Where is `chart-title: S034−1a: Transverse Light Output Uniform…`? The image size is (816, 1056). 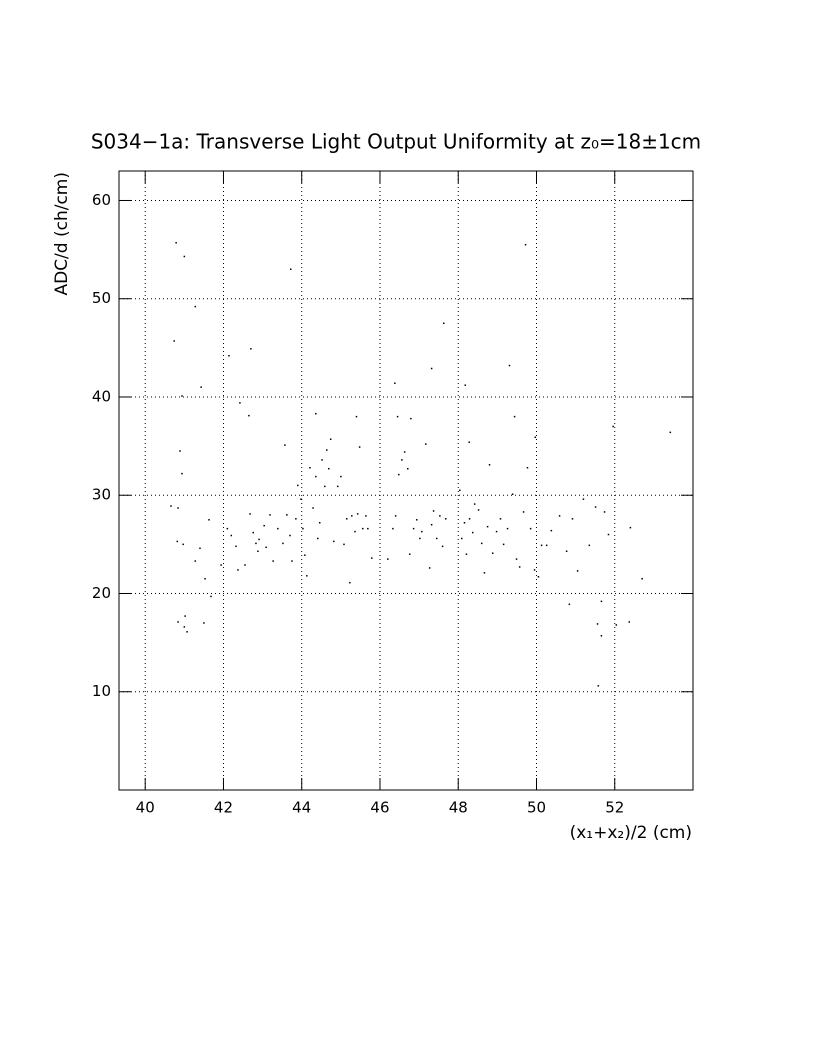
chart-title: S034−1a: Transverse Light Output Uniform… is located at coordinates (396, 142).